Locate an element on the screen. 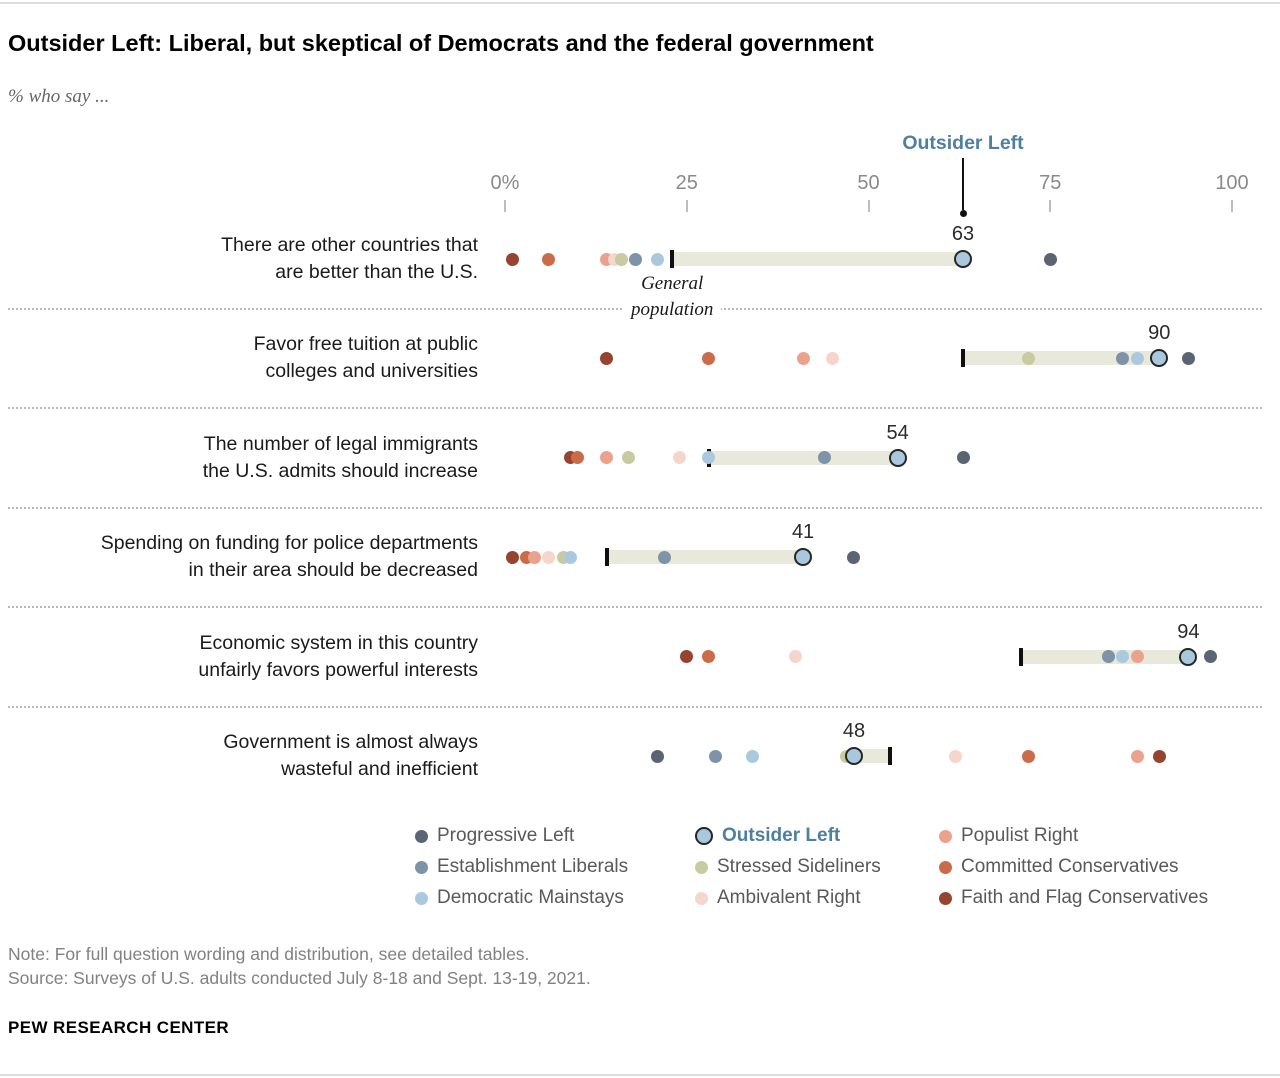 This screenshot has width=1280, height=1078. legend-label: Progressive Left is located at coordinates (506, 835).